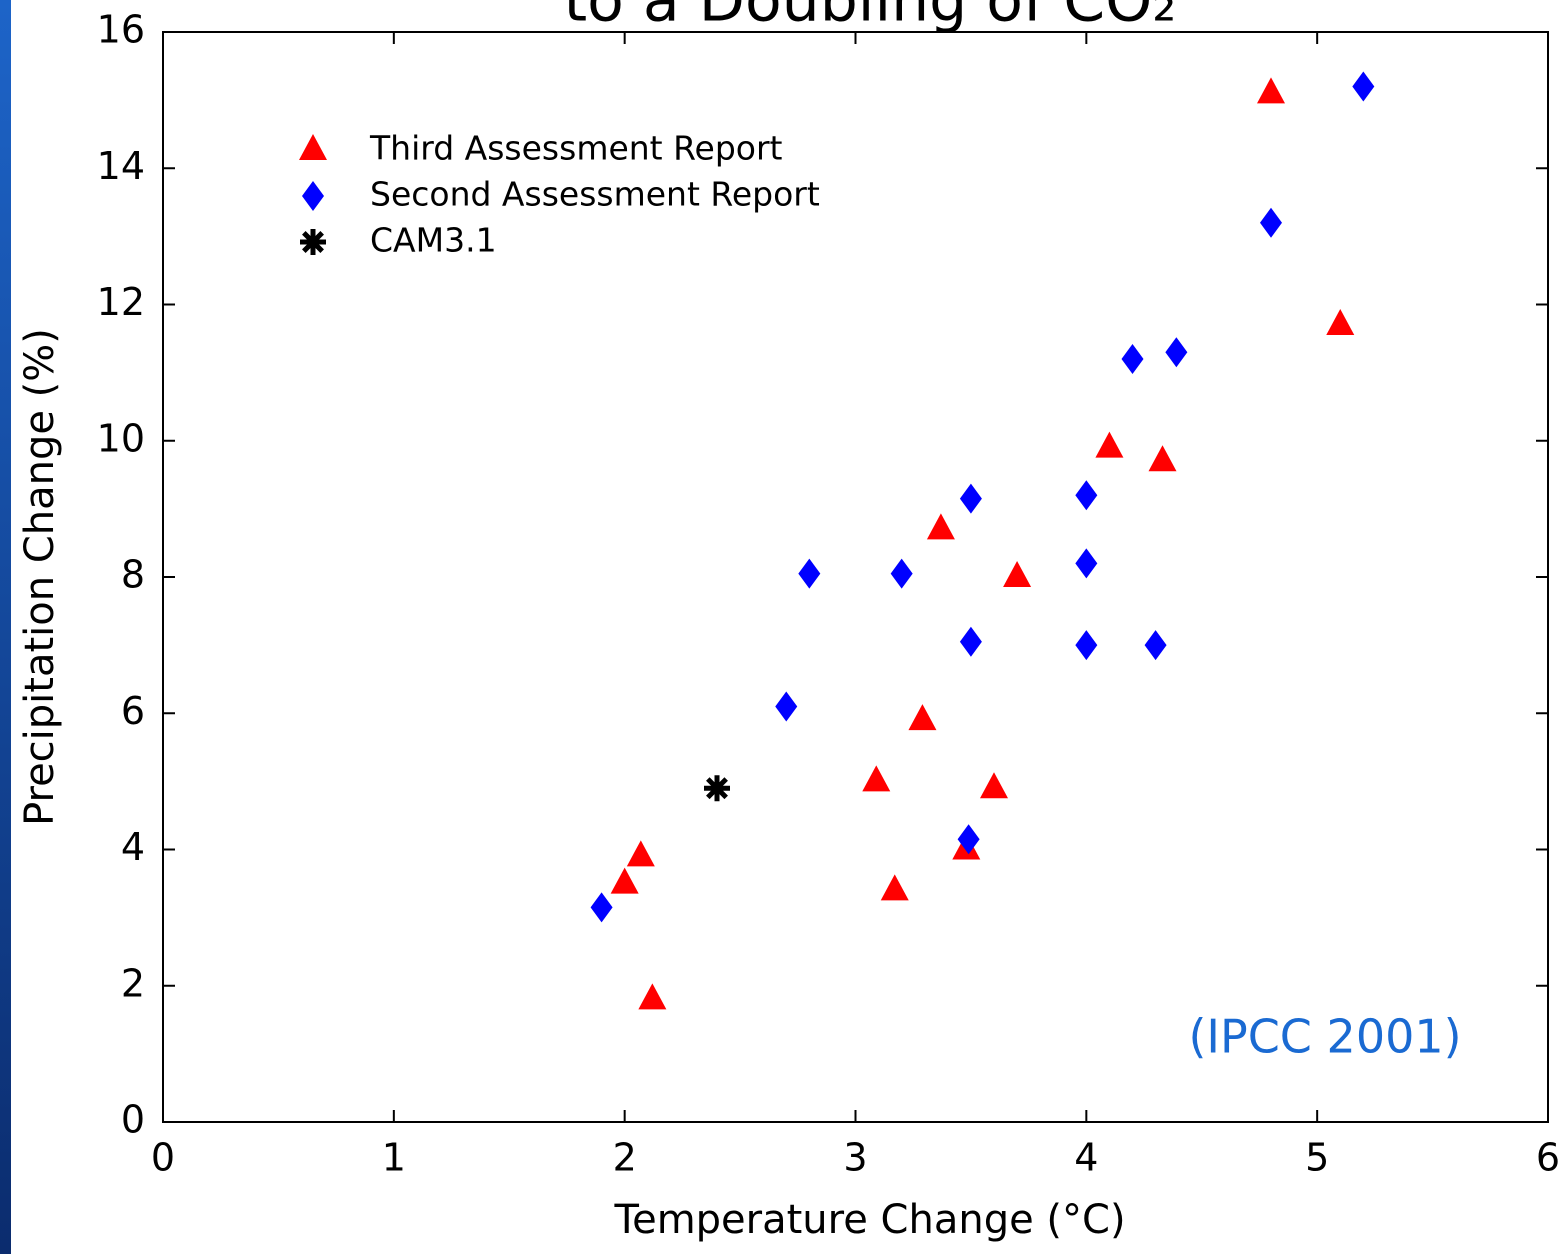  What do you see at coordinates (595, 194) in the screenshot?
I see `legend-label: Second Assessment Report` at bounding box center [595, 194].